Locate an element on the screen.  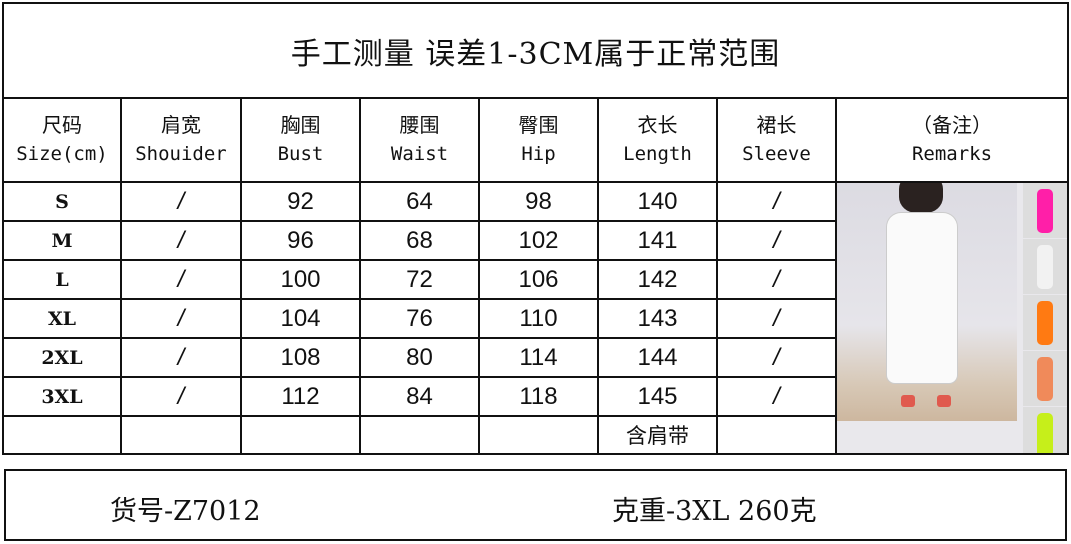
header-en: Hip is located at coordinates (538, 154).